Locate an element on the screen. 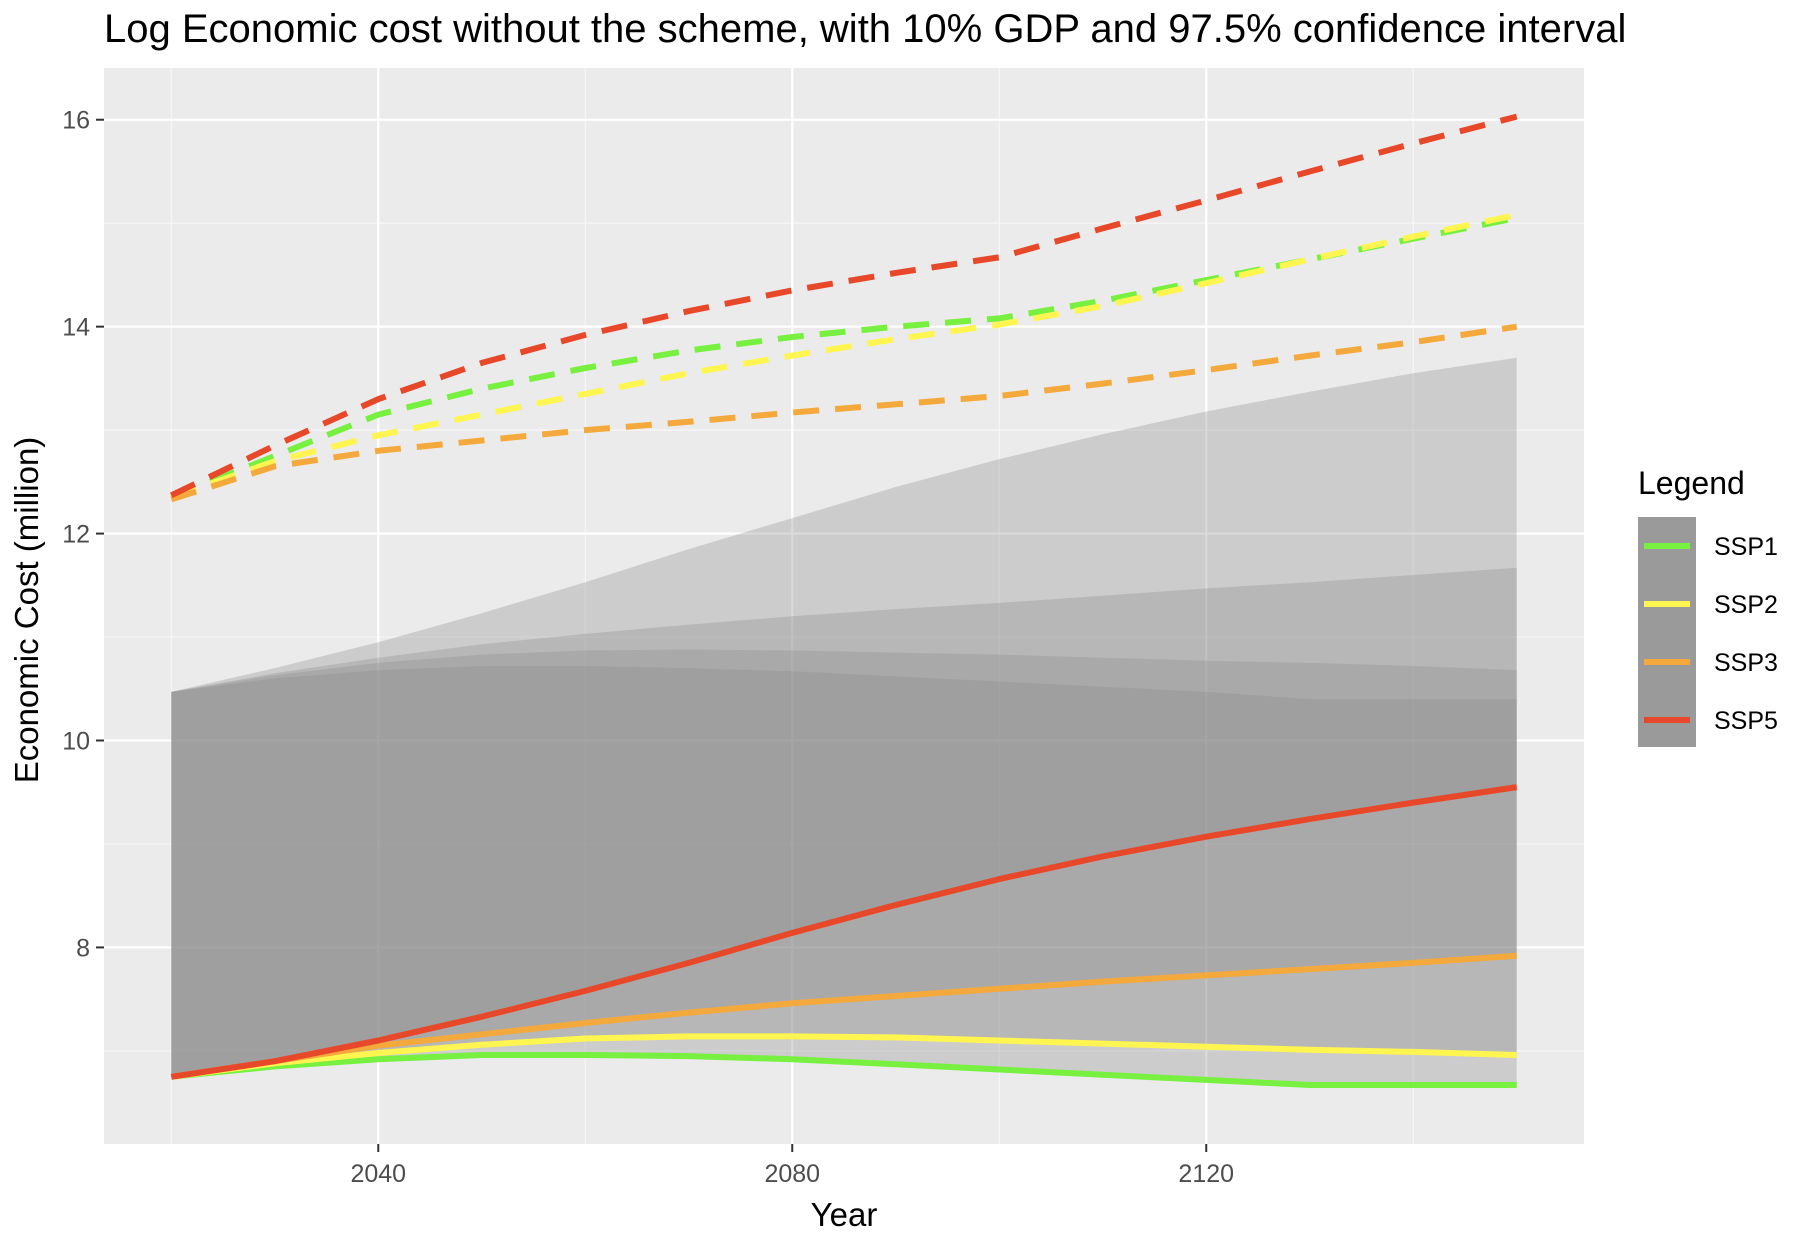 This screenshot has height=1240, width=1802. legend-label-ssp1: SSP1 is located at coordinates (1746, 547).